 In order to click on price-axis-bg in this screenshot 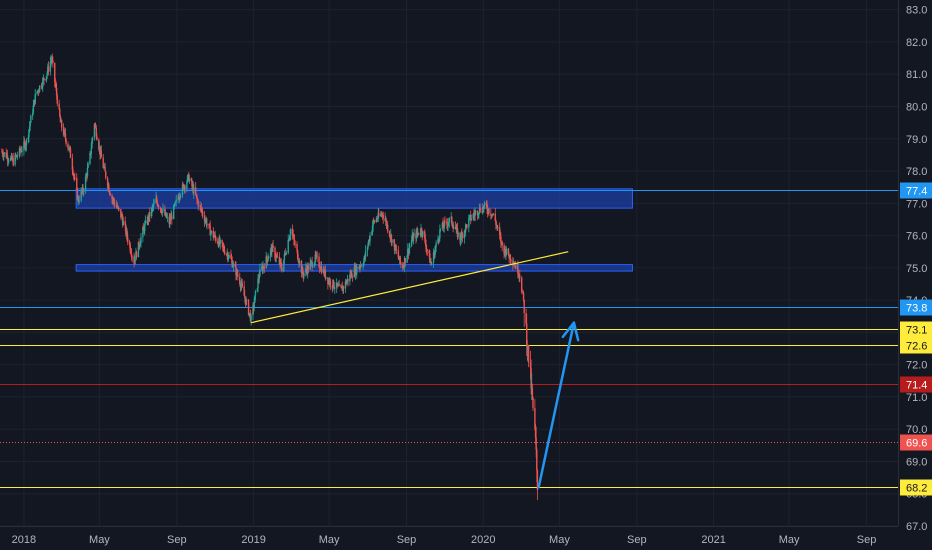, I will do `click(915, 275)`.